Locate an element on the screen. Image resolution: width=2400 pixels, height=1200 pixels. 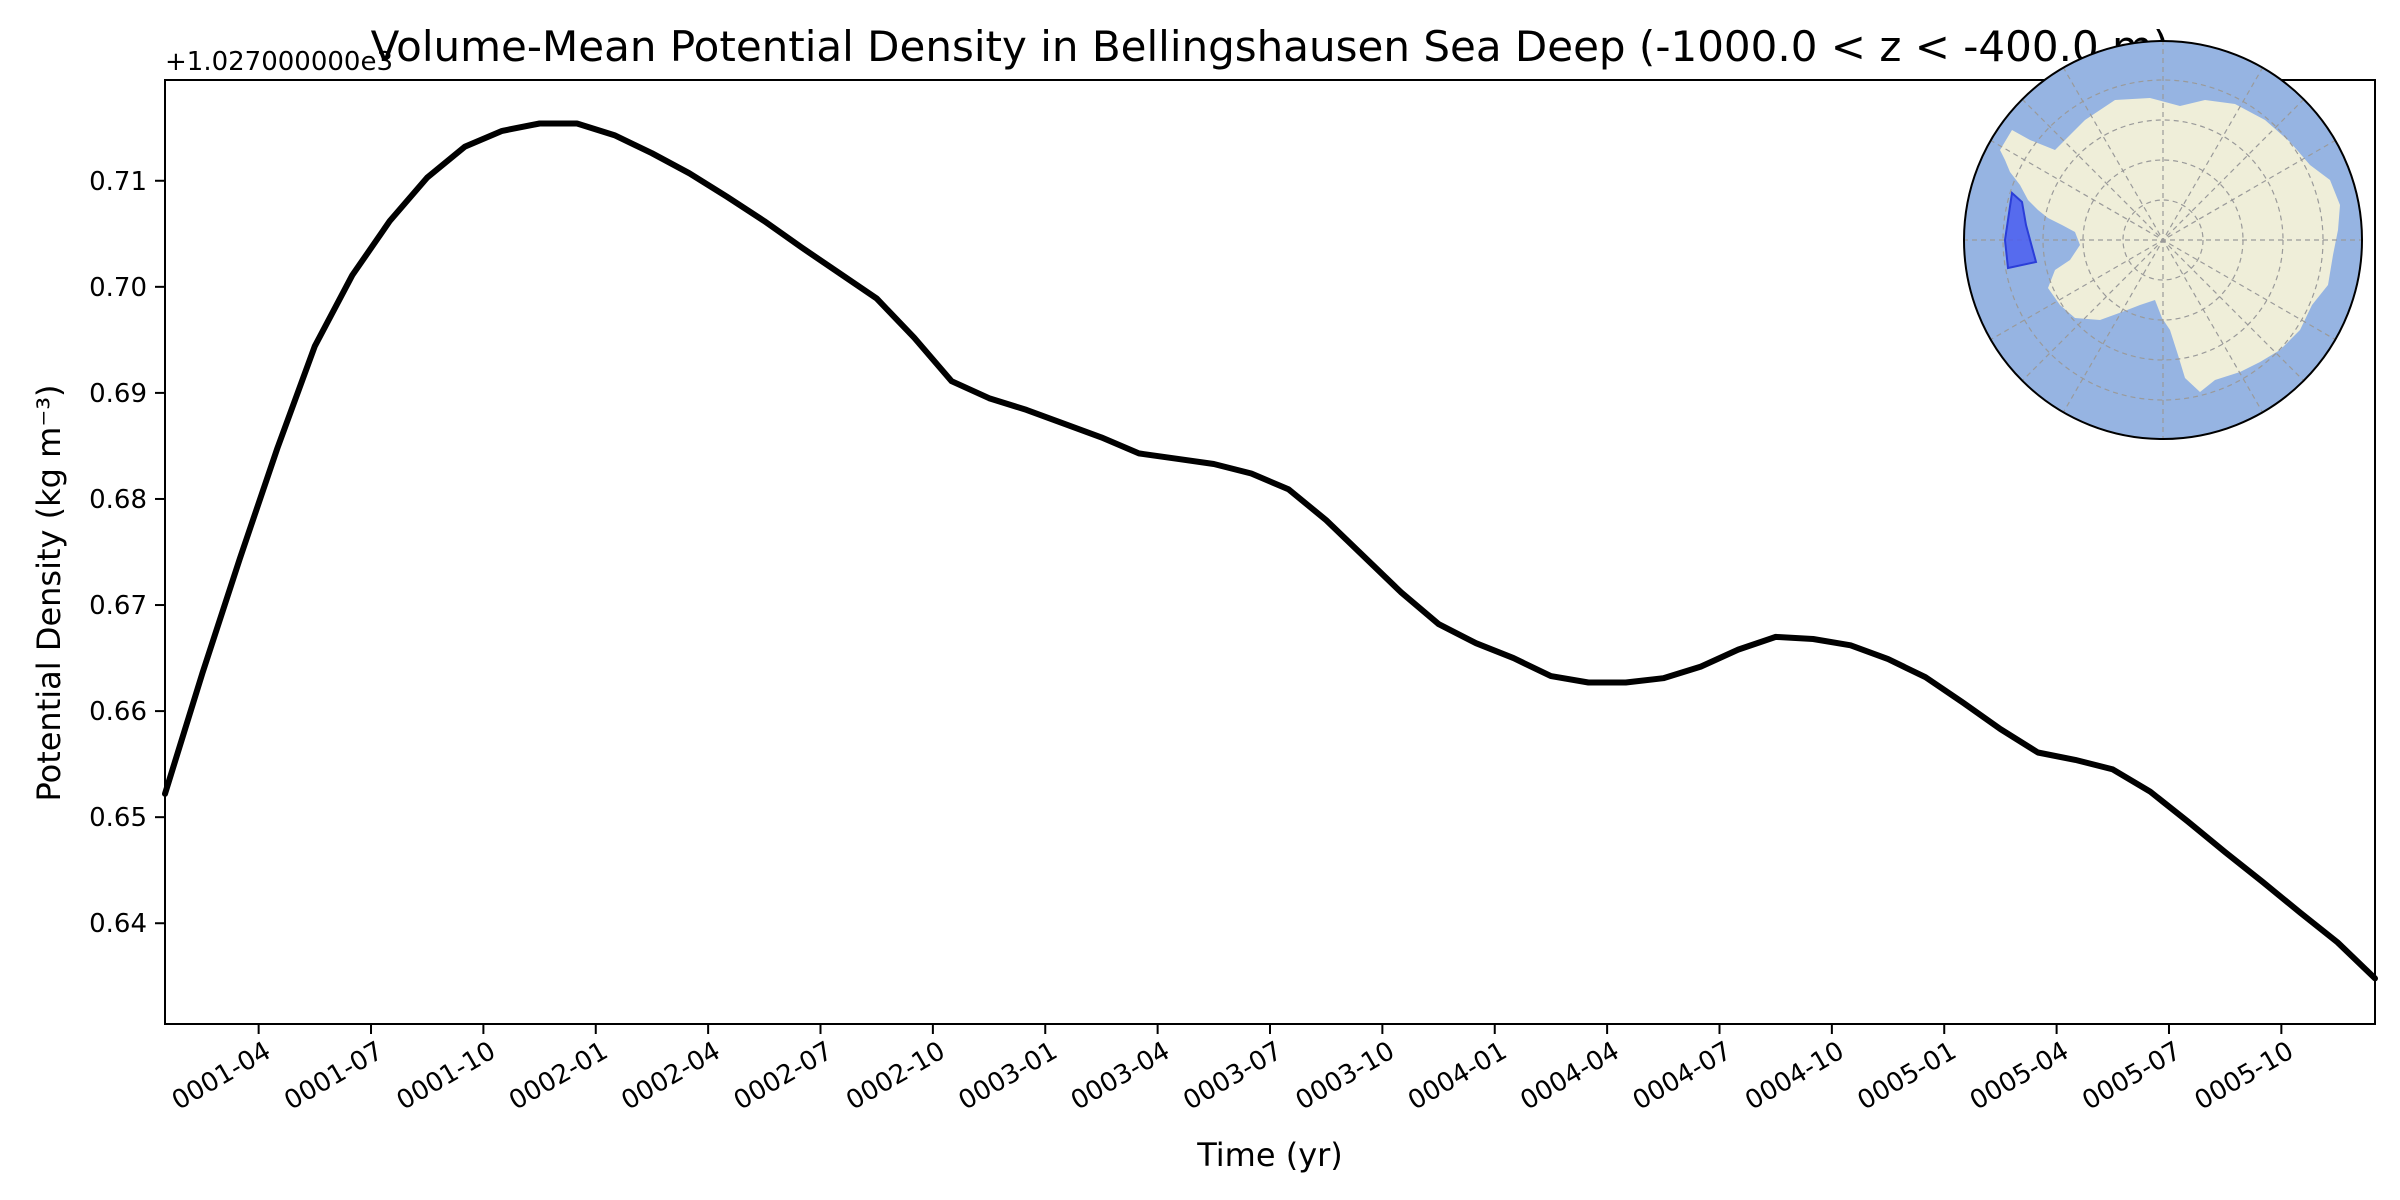
y-axis-ticks: 0.64 0.65 0.66 0.67 0.68 0.69 0.70 0.71 is located at coordinates (127, 553).